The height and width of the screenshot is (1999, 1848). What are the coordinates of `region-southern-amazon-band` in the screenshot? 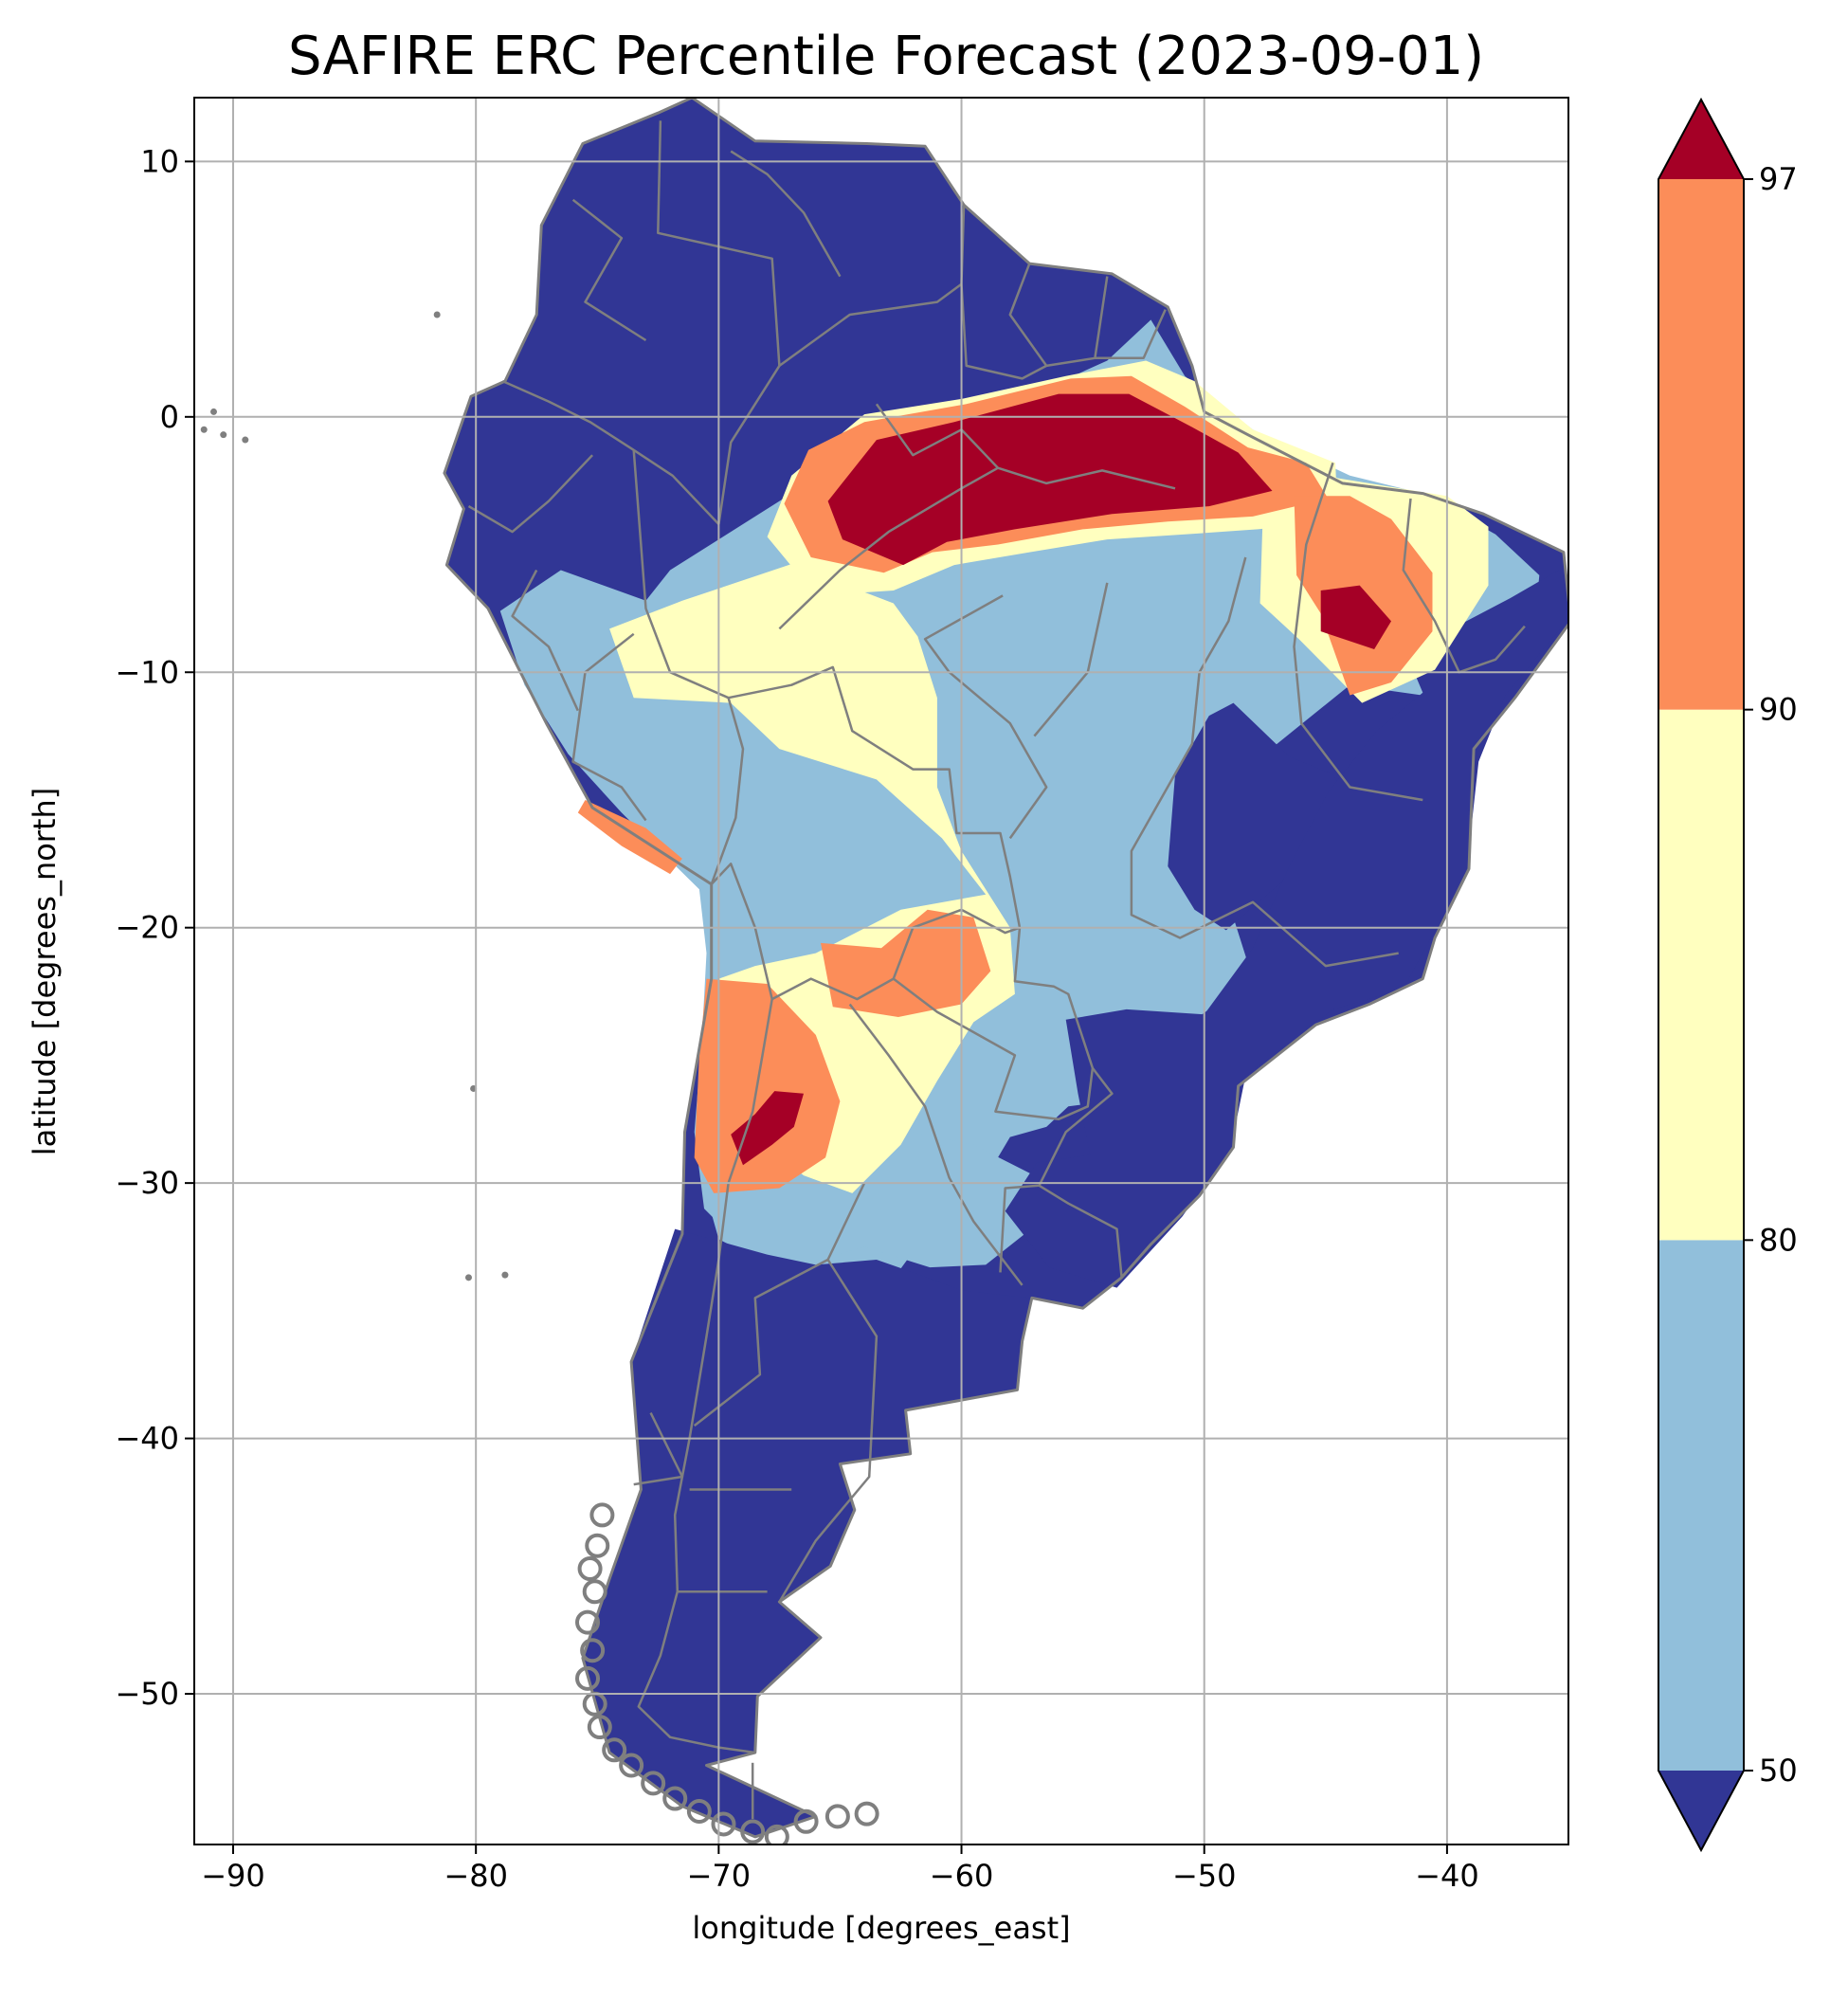 It's located at (812, 878).